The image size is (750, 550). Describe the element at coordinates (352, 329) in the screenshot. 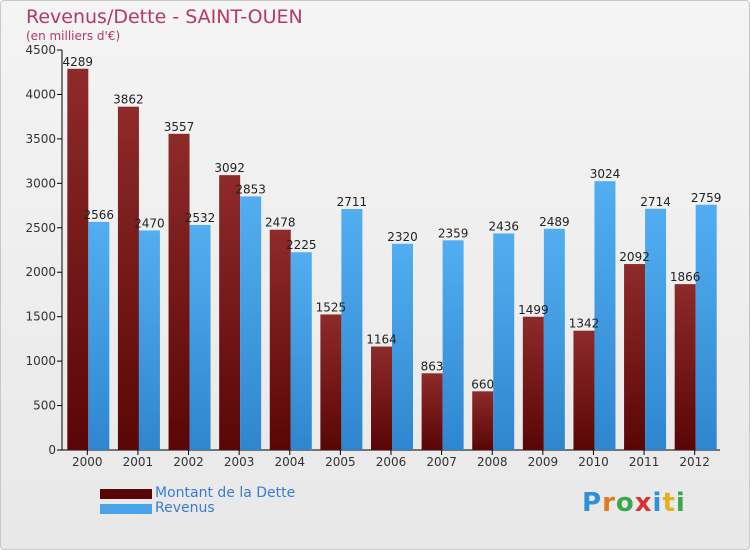

I see `bar-revenus-2005` at that location.